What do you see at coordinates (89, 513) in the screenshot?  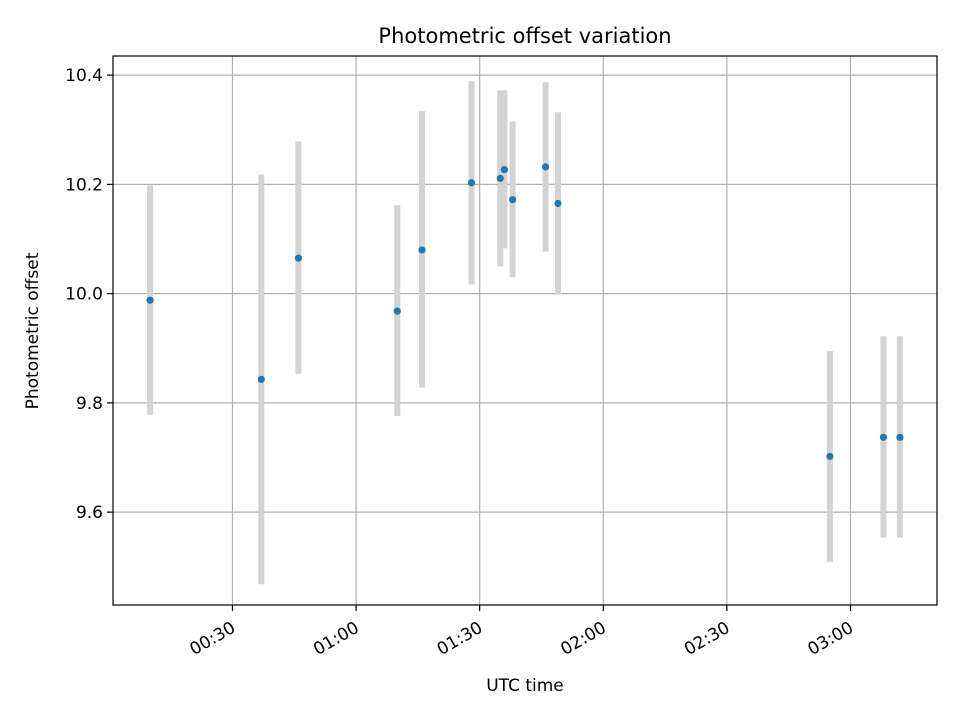 I see `y-tick-label: 9.6` at bounding box center [89, 513].